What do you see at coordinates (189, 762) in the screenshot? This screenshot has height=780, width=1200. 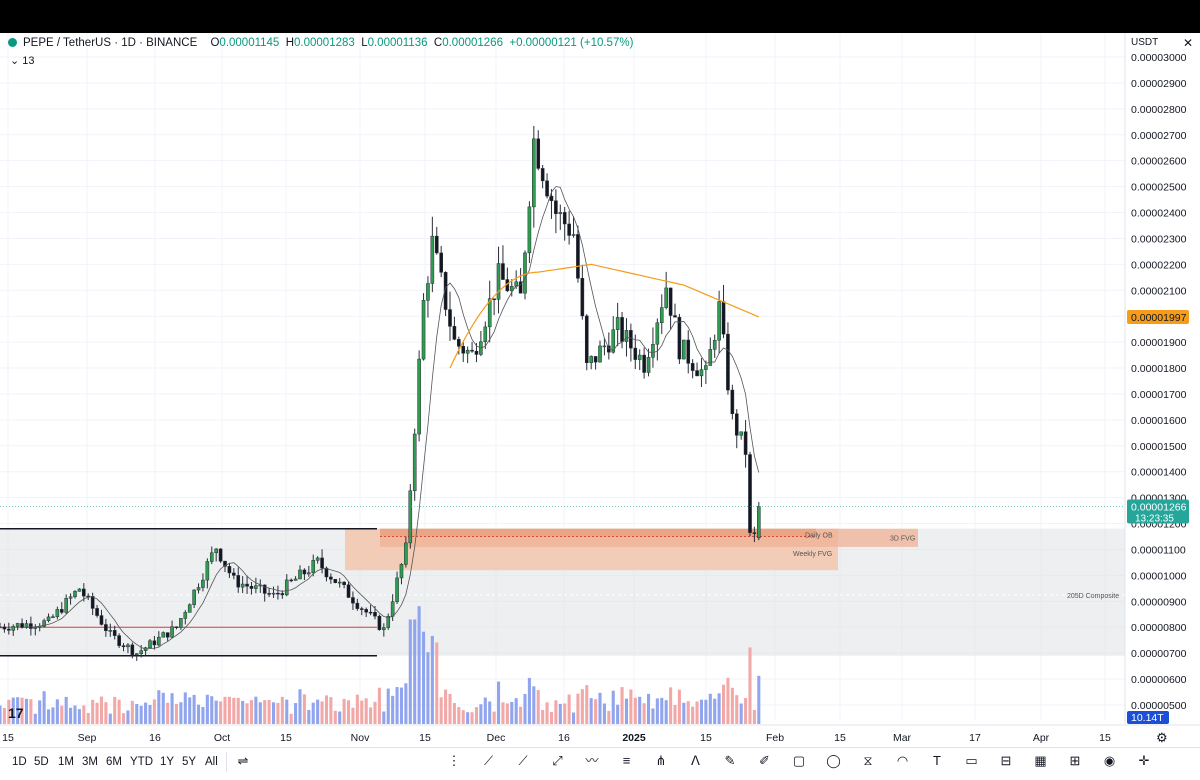 I see `range-button-5y: 5Y` at bounding box center [189, 762].